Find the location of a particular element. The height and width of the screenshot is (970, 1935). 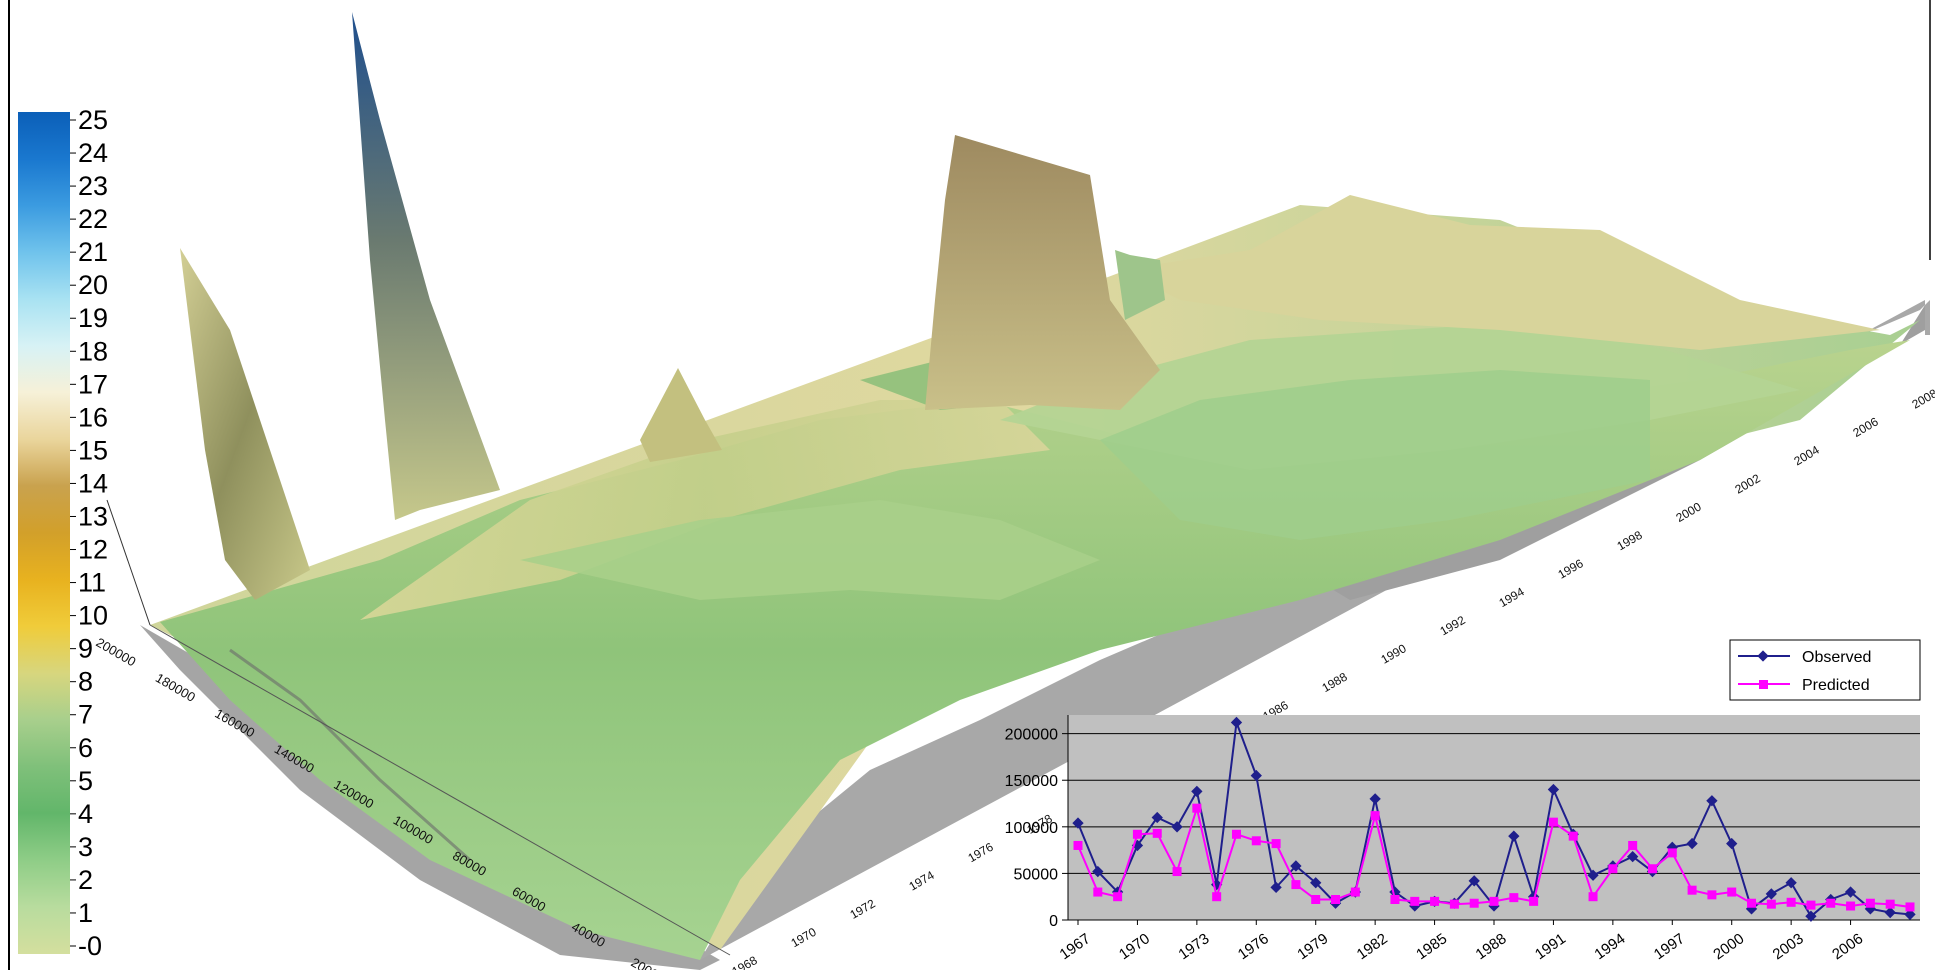

colorbar-tick-label: 1 is located at coordinates (85, 913).